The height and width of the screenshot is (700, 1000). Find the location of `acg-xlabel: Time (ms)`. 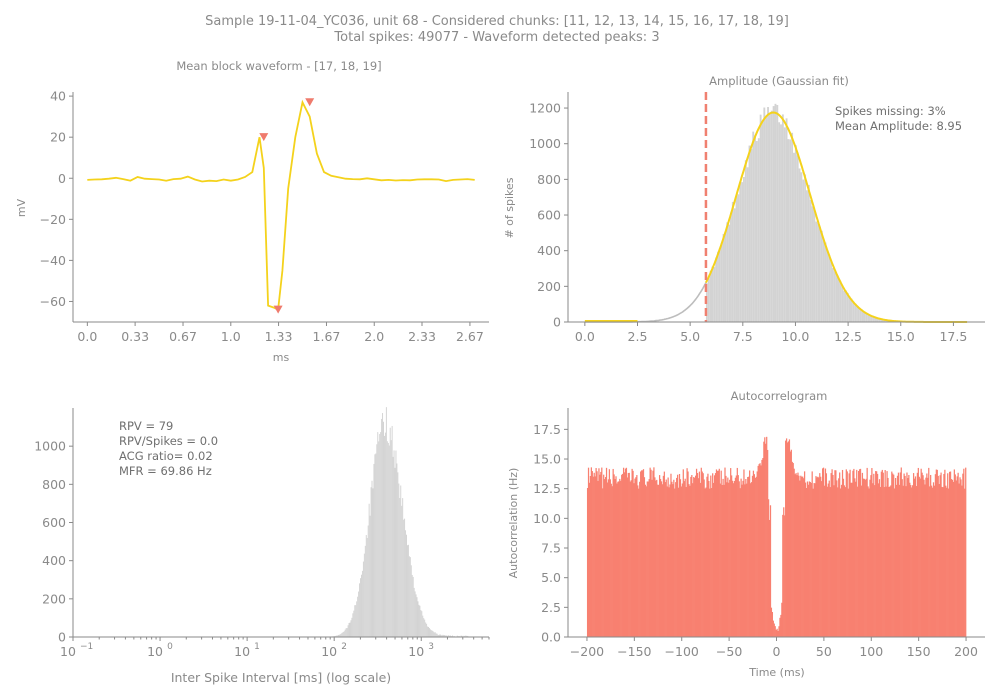

acg-xlabel: Time (ms) is located at coordinates (776, 672).